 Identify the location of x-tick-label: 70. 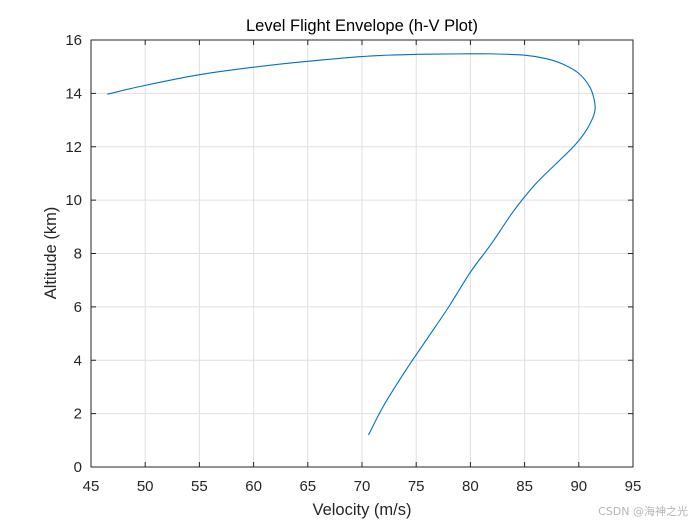
(362, 486).